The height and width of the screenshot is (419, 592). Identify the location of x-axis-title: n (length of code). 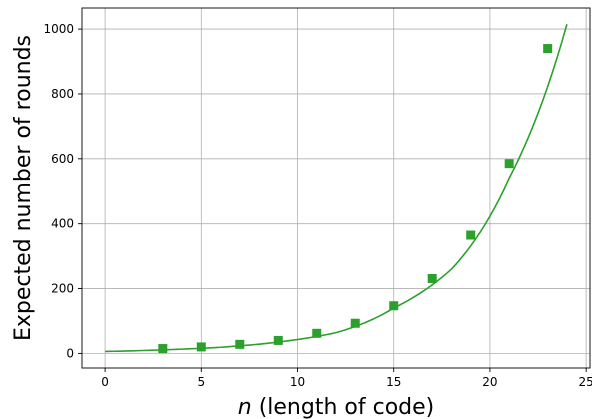
(336, 407).